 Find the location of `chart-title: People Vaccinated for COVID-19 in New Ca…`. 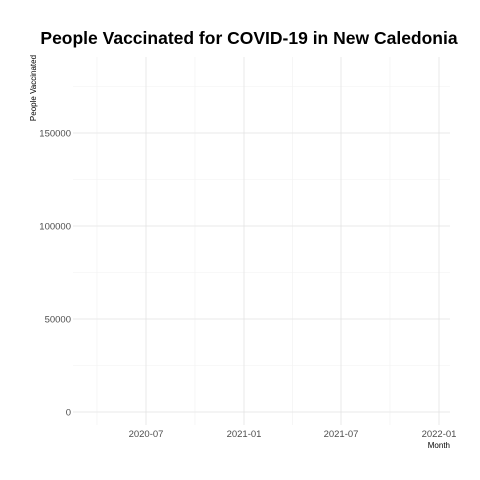

chart-title: People Vaccinated for COVID-19 in New Ca… is located at coordinates (248, 38).